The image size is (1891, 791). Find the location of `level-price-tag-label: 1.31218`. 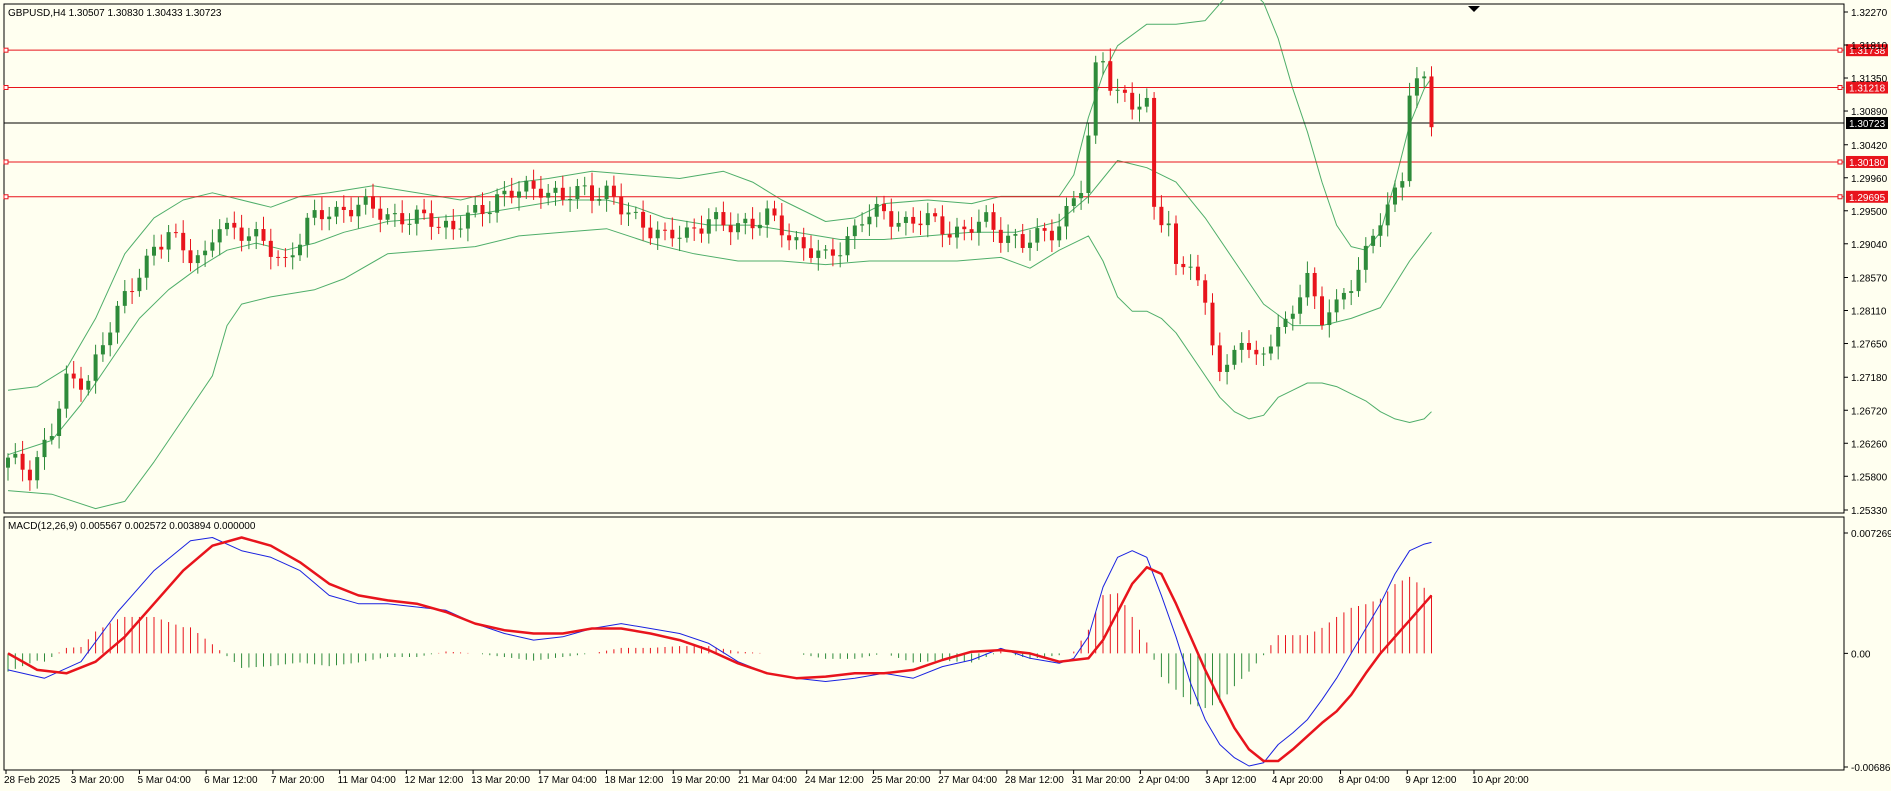

level-price-tag-label: 1.31218 is located at coordinates (1867, 88).